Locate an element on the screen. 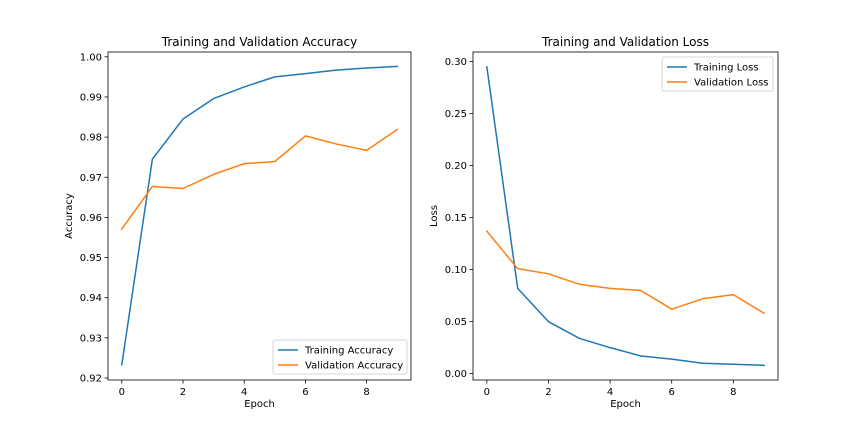 The width and height of the screenshot is (864, 432). loss-legend-box is located at coordinates (717, 74).